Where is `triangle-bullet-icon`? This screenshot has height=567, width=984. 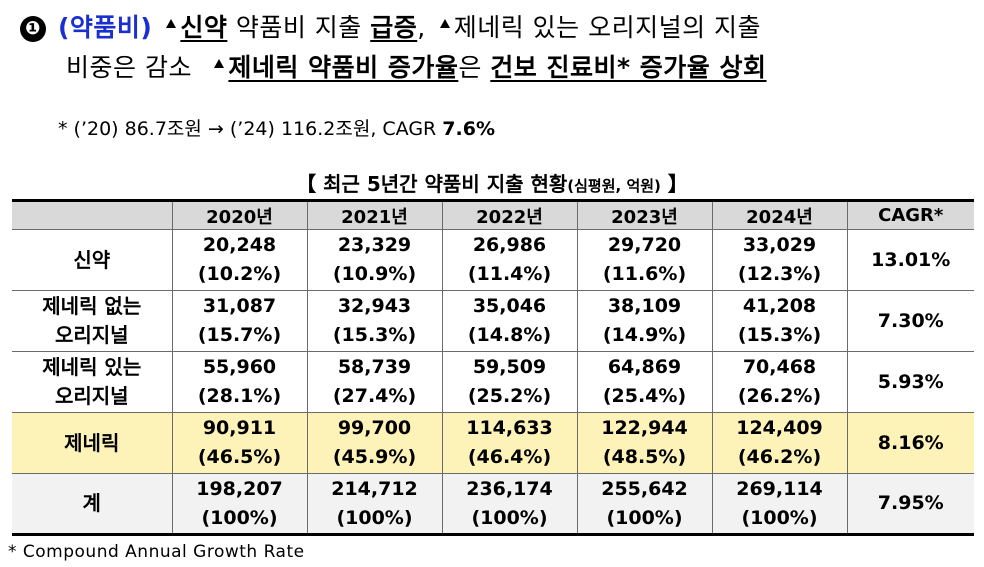
triangle-bullet-icon is located at coordinates (219, 63).